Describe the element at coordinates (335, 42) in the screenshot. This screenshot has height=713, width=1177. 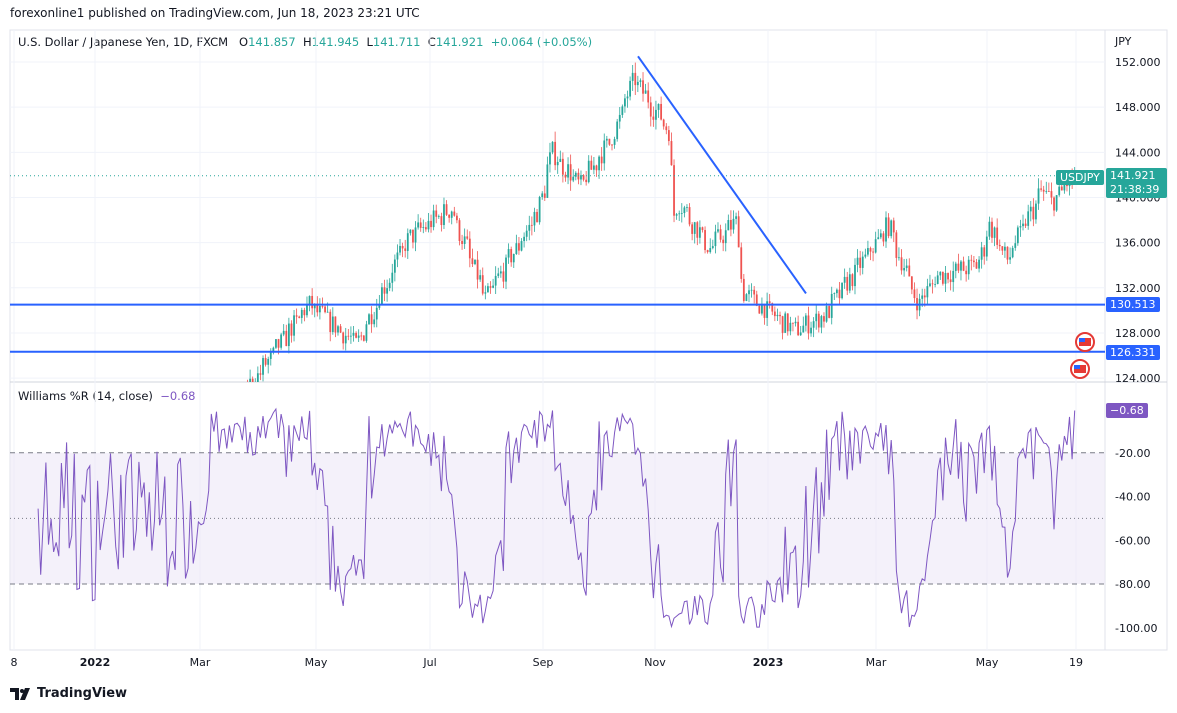
I see `high-value: 141.945` at that location.